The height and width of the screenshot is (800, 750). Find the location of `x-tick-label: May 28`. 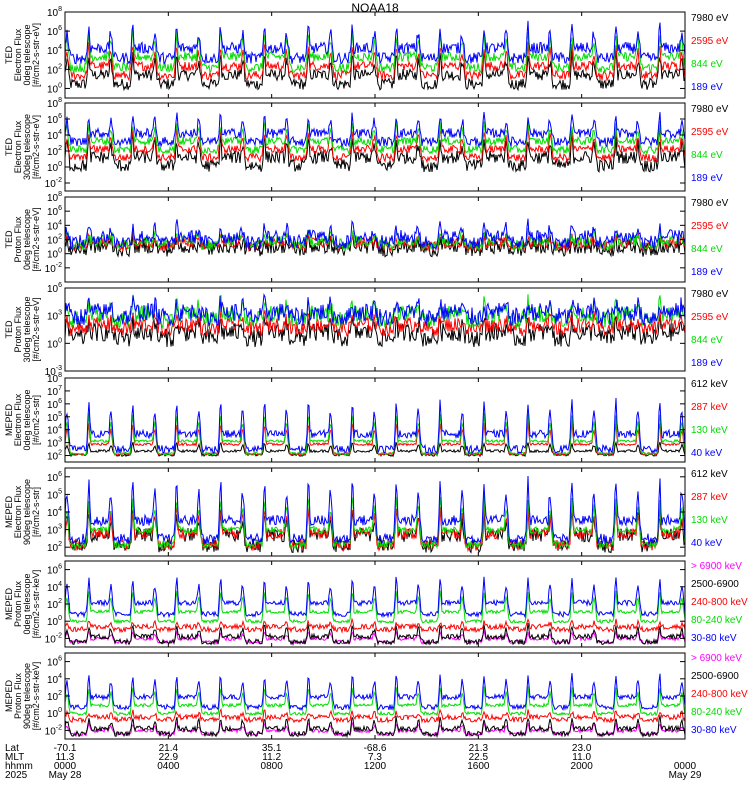

x-tick-label: May 28 is located at coordinates (65, 775).